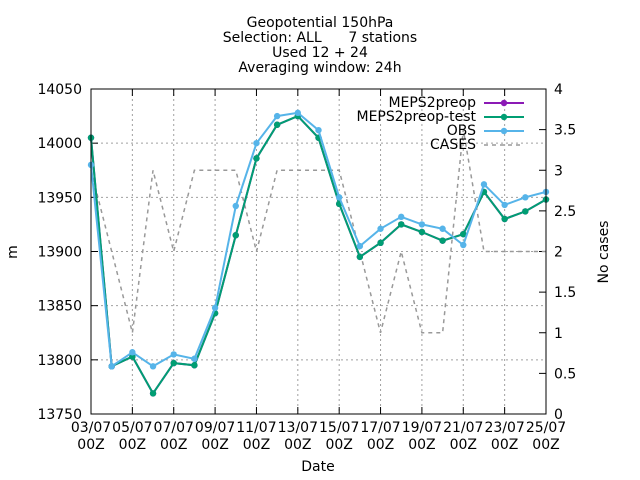  Describe the element at coordinates (59, 307) in the screenshot. I see `y-tick-label: 13850` at that location.